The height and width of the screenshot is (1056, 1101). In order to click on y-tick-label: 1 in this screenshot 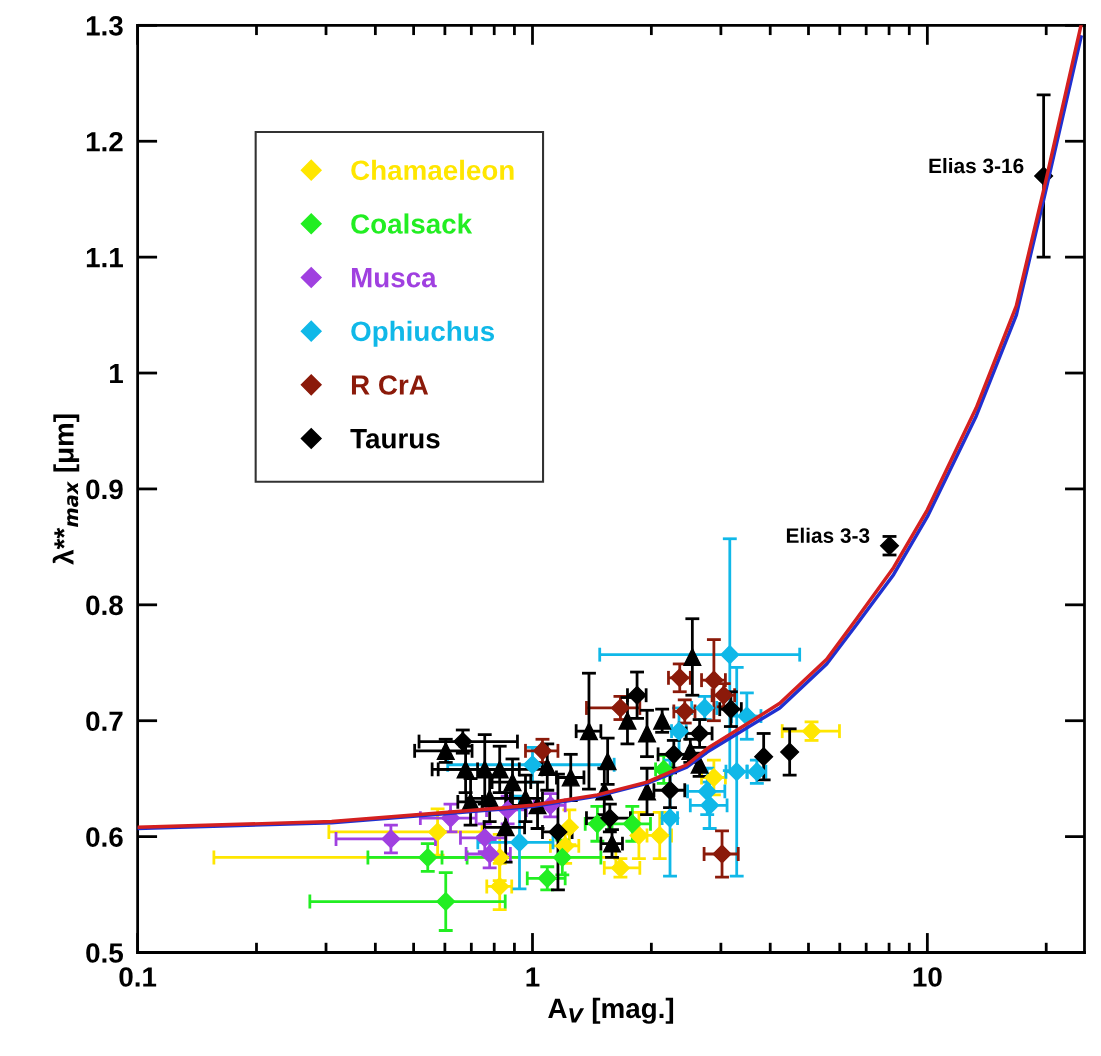, I will do `click(116, 373)`.